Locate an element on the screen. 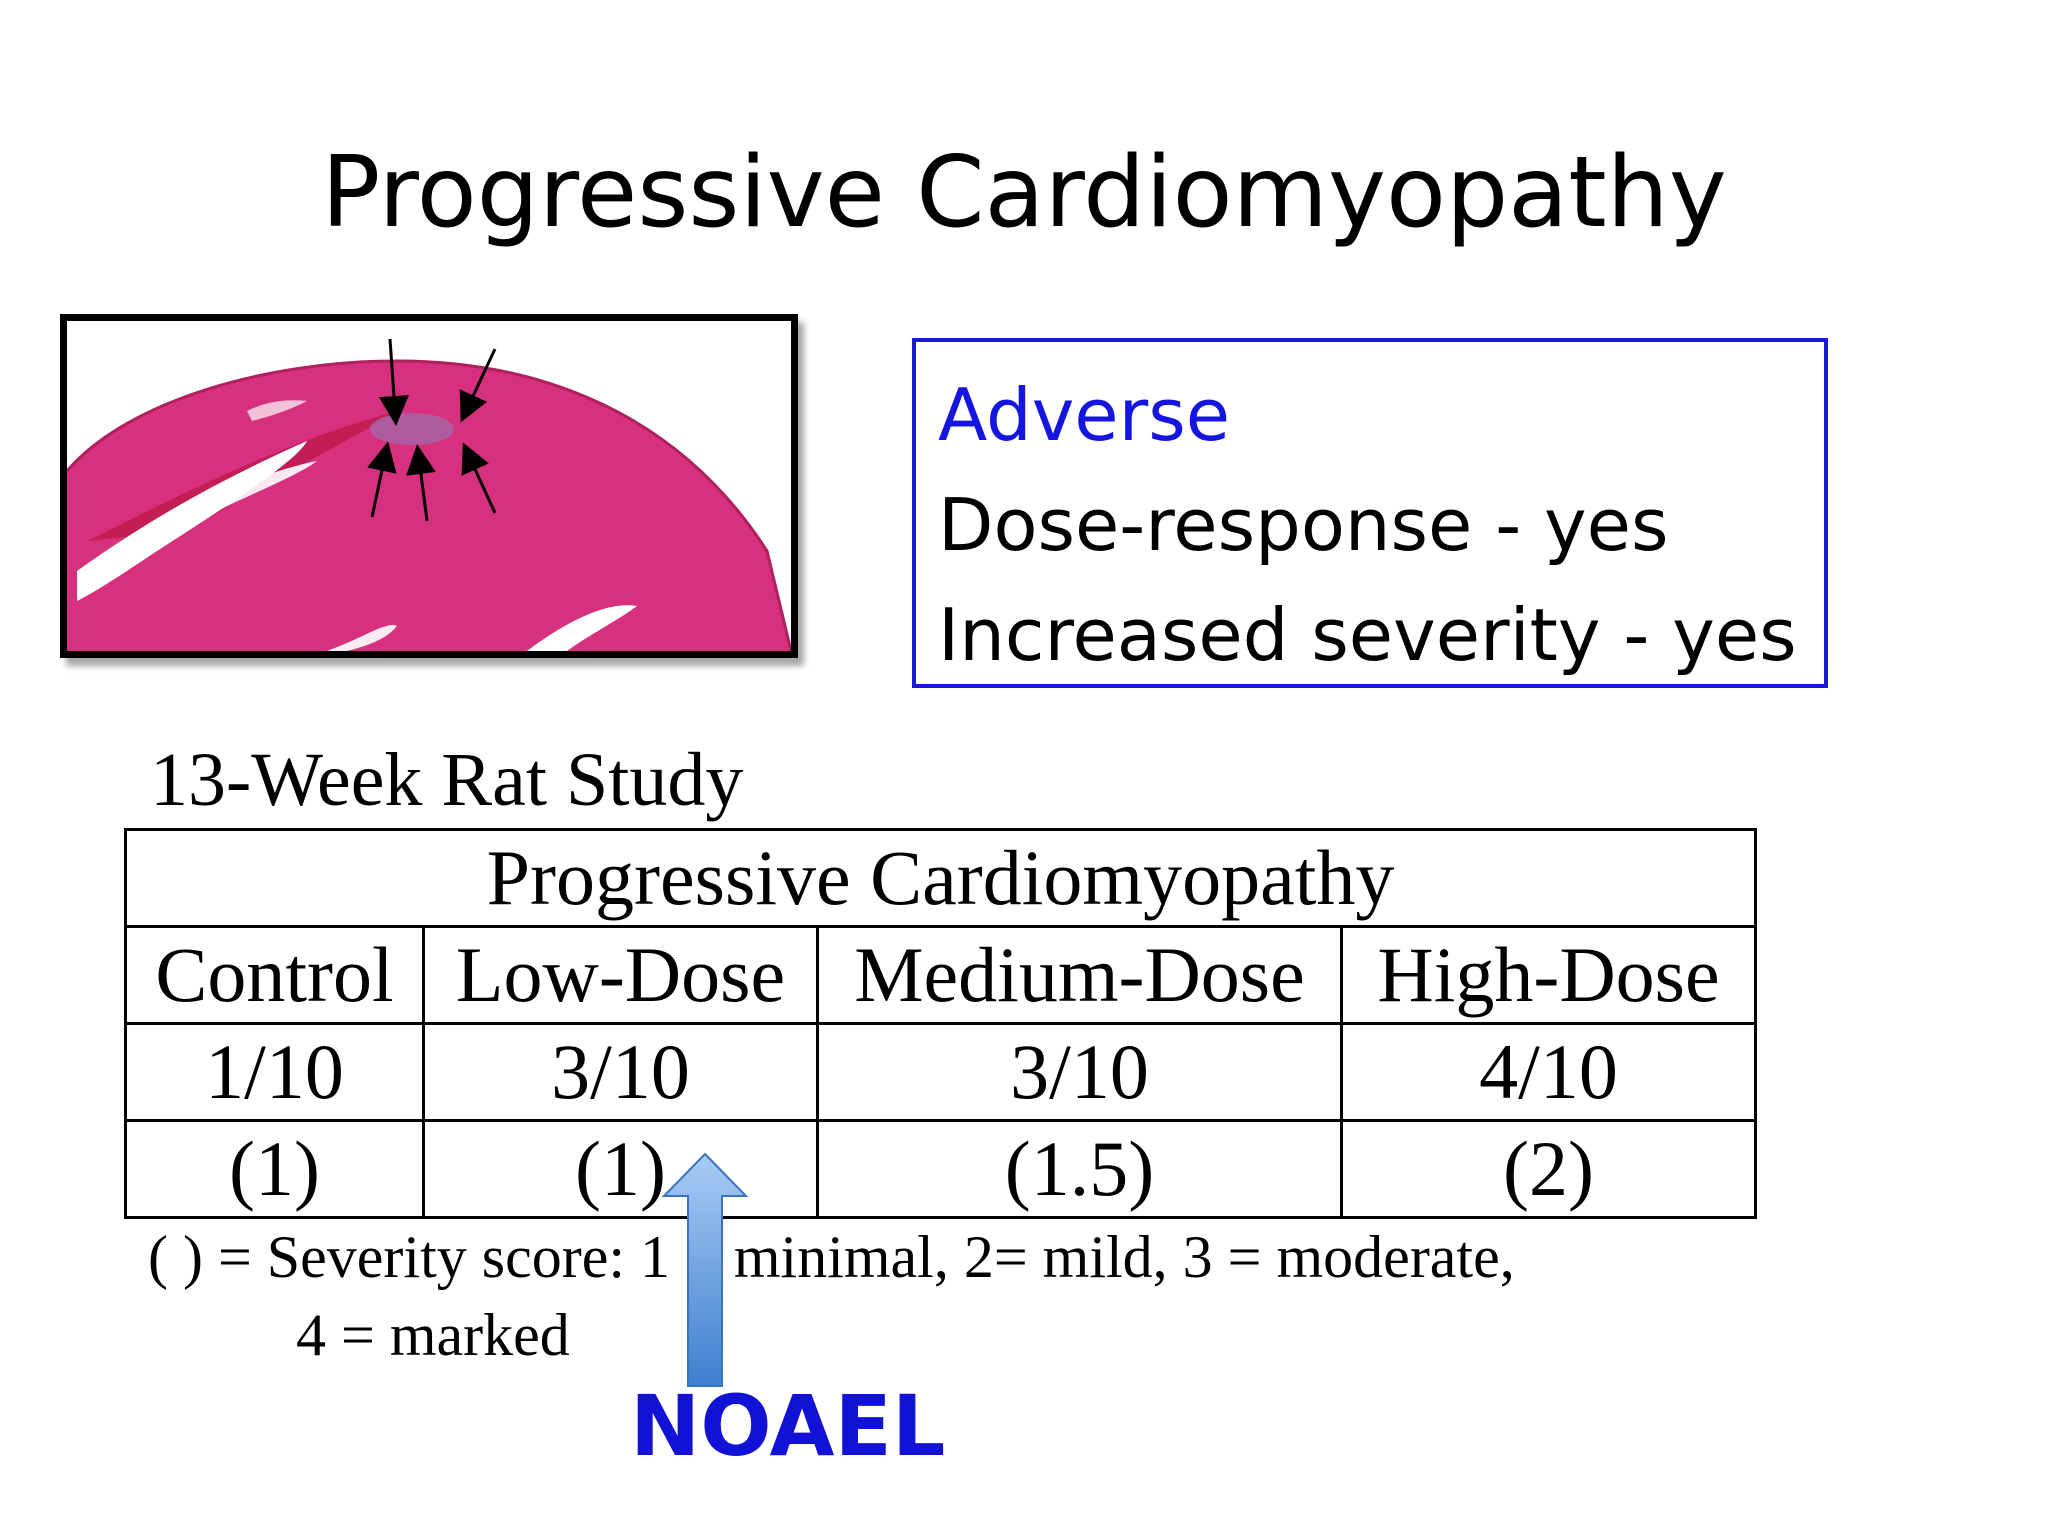  table-row-severity: (1) (1) (1.5) (2) is located at coordinates (941, 1169).